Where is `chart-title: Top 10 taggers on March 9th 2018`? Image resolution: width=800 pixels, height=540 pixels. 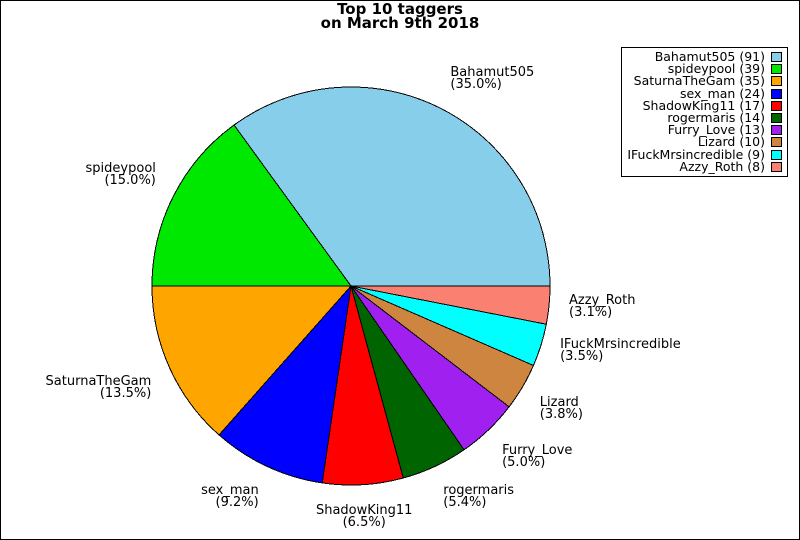
chart-title: Top 10 taggers on March 9th 2018 is located at coordinates (400, 16).